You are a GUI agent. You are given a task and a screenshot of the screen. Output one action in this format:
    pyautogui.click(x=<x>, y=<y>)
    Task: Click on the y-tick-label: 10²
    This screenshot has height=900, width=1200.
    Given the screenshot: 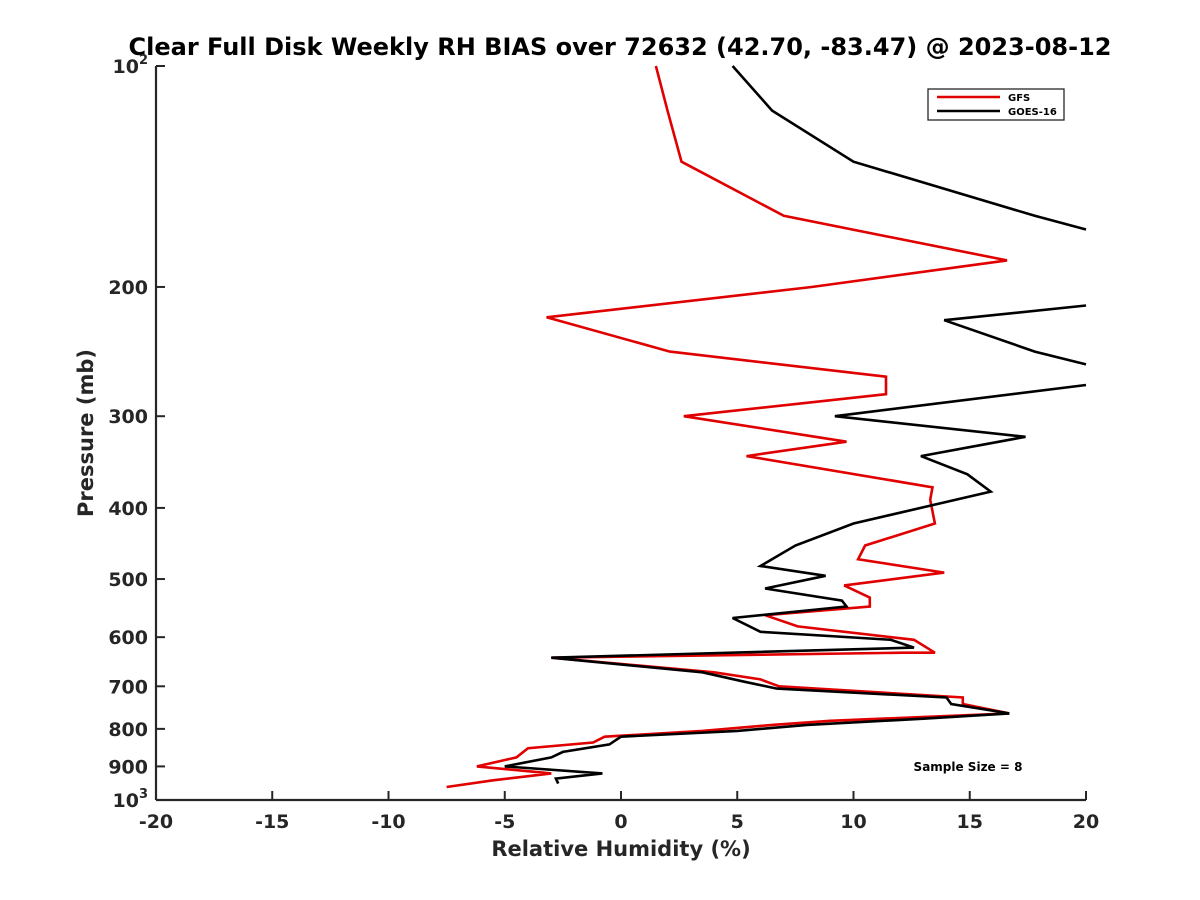 What is the action you would take?
    pyautogui.click(x=131, y=65)
    